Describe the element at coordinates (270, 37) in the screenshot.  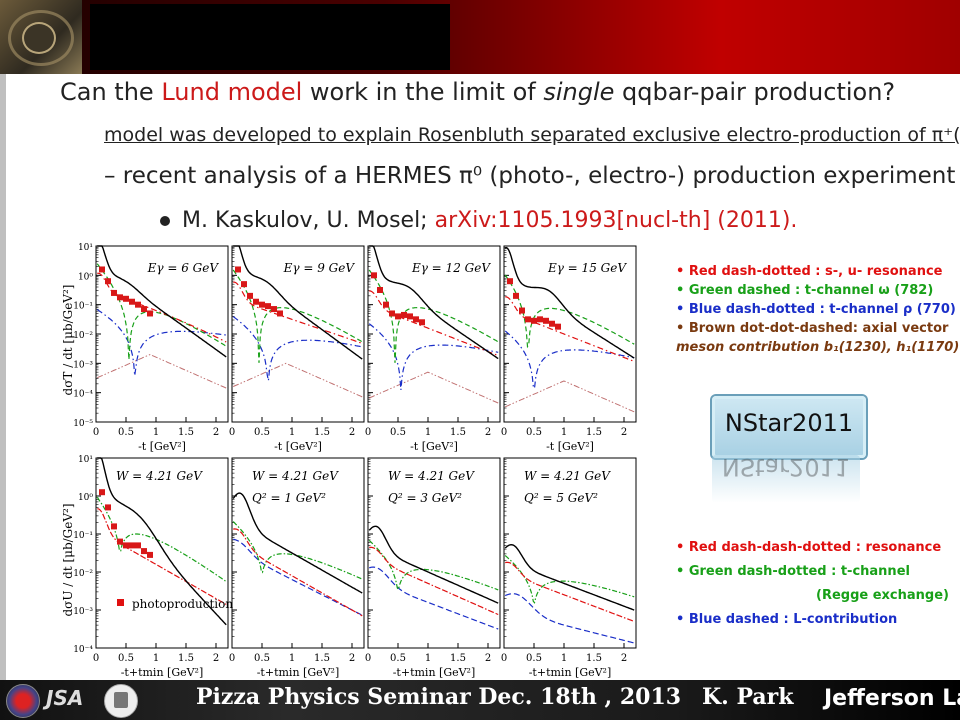
I see `banner-black-block` at that location.